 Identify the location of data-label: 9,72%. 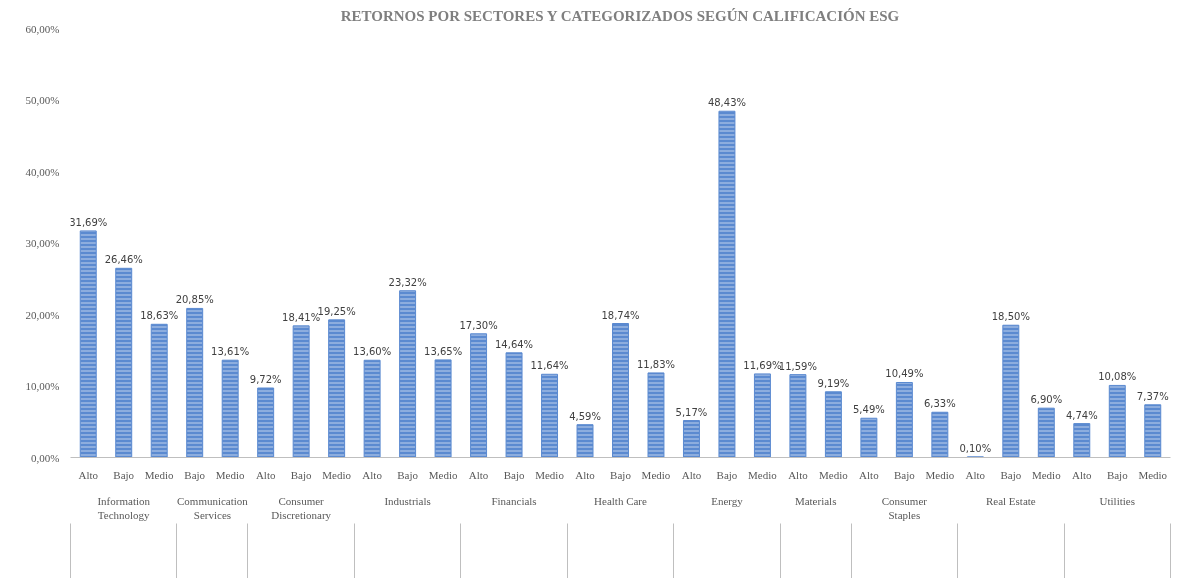
(265, 379).